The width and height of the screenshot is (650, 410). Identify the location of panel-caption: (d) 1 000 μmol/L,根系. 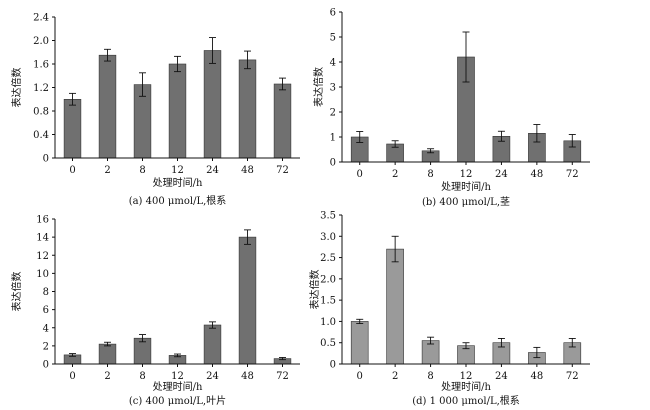
(466, 400).